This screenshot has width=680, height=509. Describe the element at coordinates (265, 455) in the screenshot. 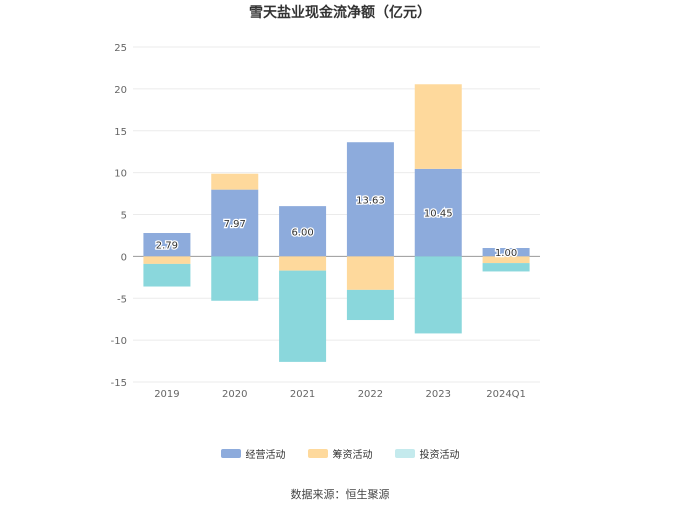

I see `legend-label: 经营活动` at that location.